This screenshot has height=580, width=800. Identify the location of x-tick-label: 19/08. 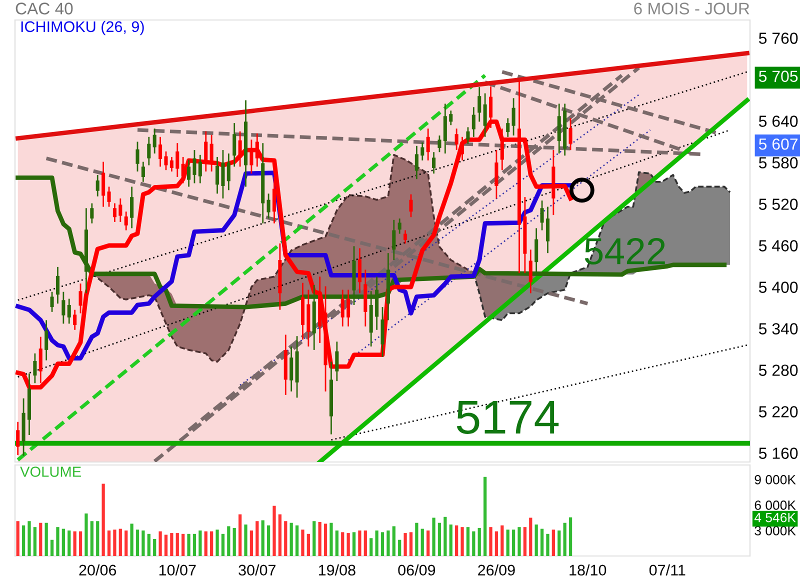
(337, 570).